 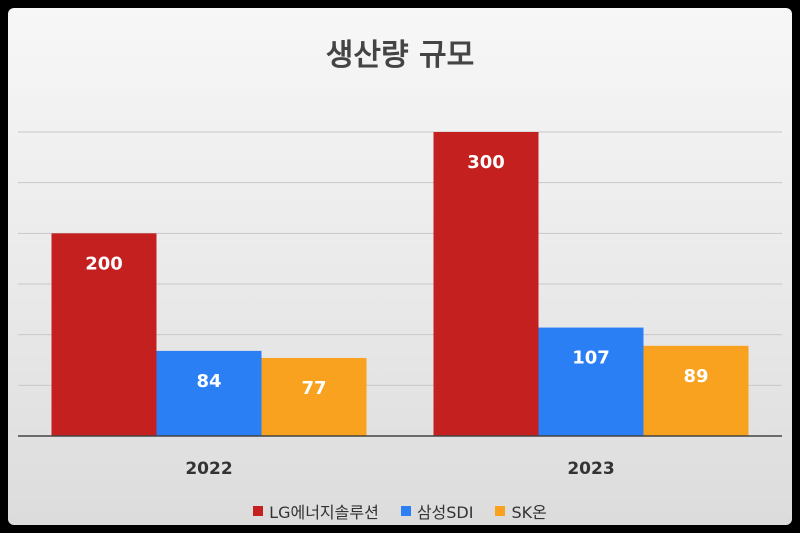 What do you see at coordinates (529, 512) in the screenshot?
I see `legend-label: SK온` at bounding box center [529, 512].